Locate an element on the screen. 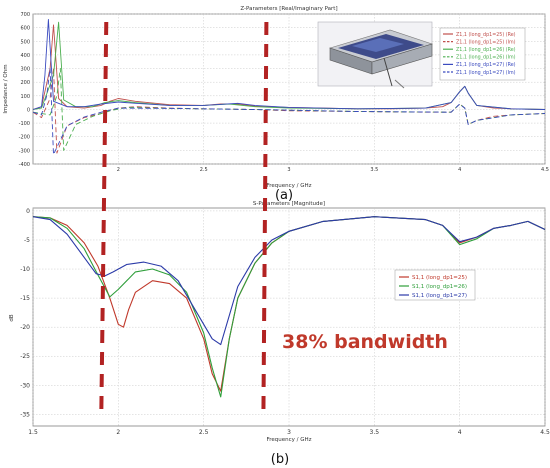 The image size is (550, 468). y-tick-label: -20 is located at coordinates (25, 327).